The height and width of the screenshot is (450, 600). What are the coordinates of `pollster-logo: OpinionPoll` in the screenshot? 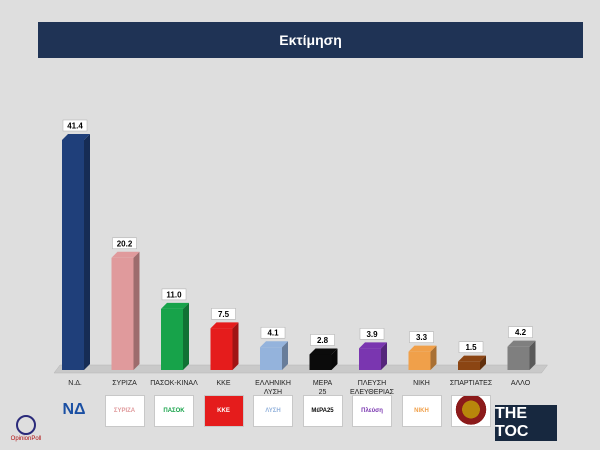 It's located at (26, 428).